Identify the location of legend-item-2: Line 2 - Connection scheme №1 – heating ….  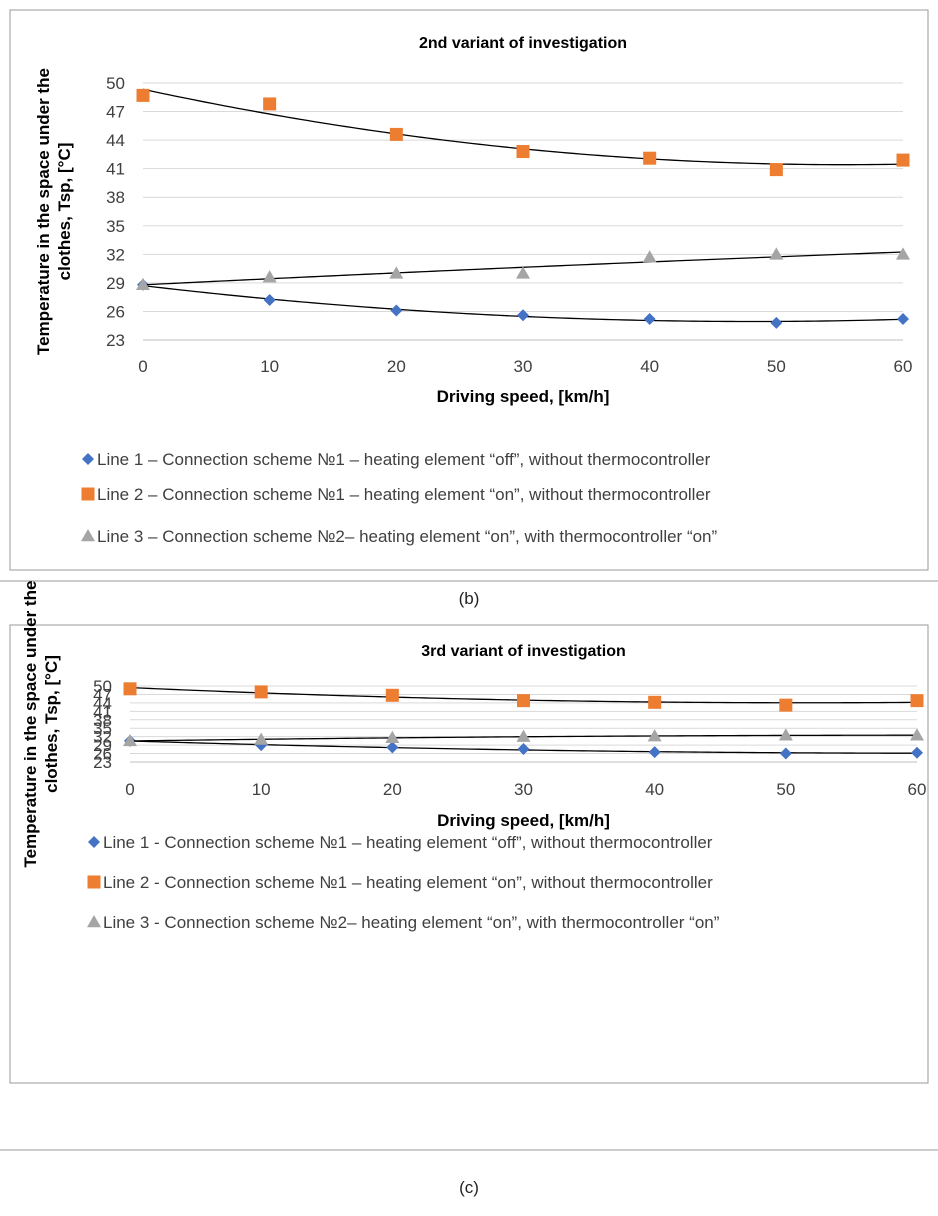
(400, 882).